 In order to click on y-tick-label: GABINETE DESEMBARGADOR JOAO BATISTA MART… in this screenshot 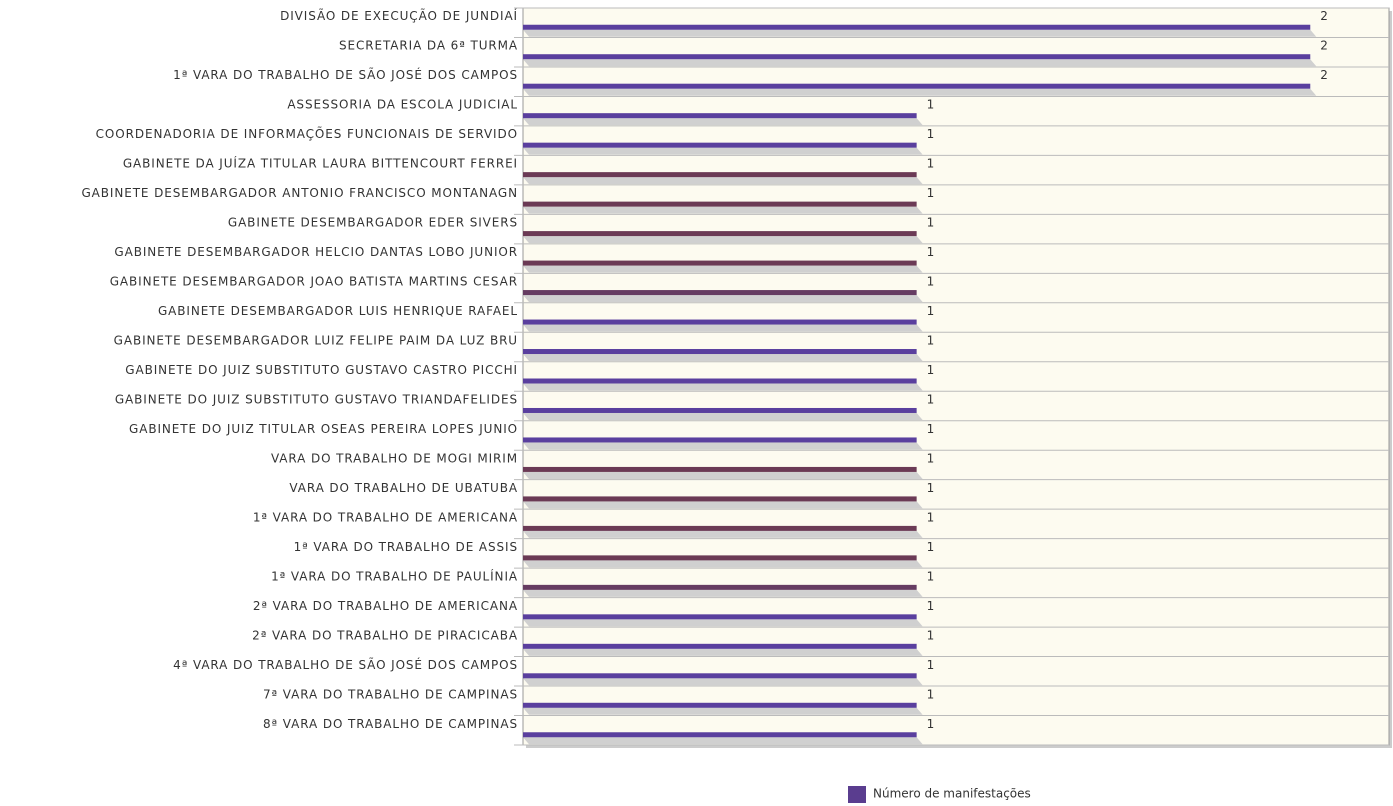, I will do `click(314, 282)`.